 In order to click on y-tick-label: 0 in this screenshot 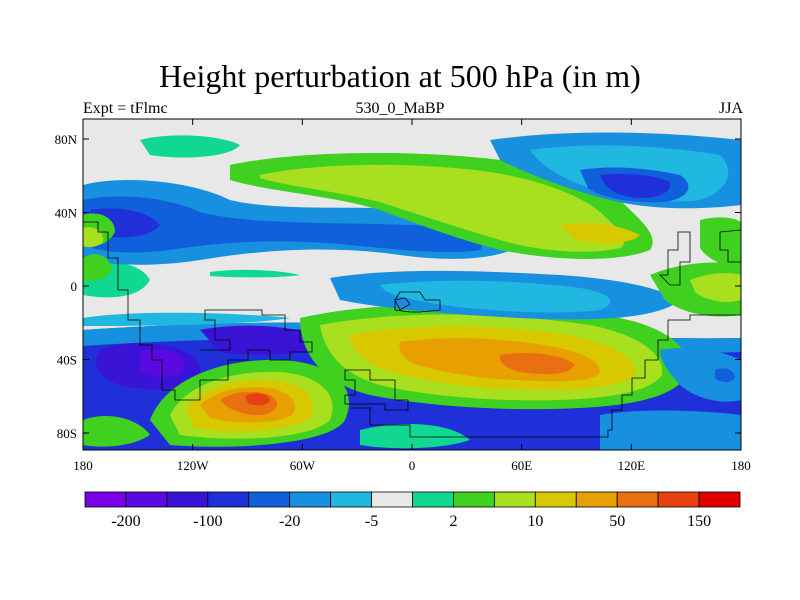, I will do `click(74, 286)`.